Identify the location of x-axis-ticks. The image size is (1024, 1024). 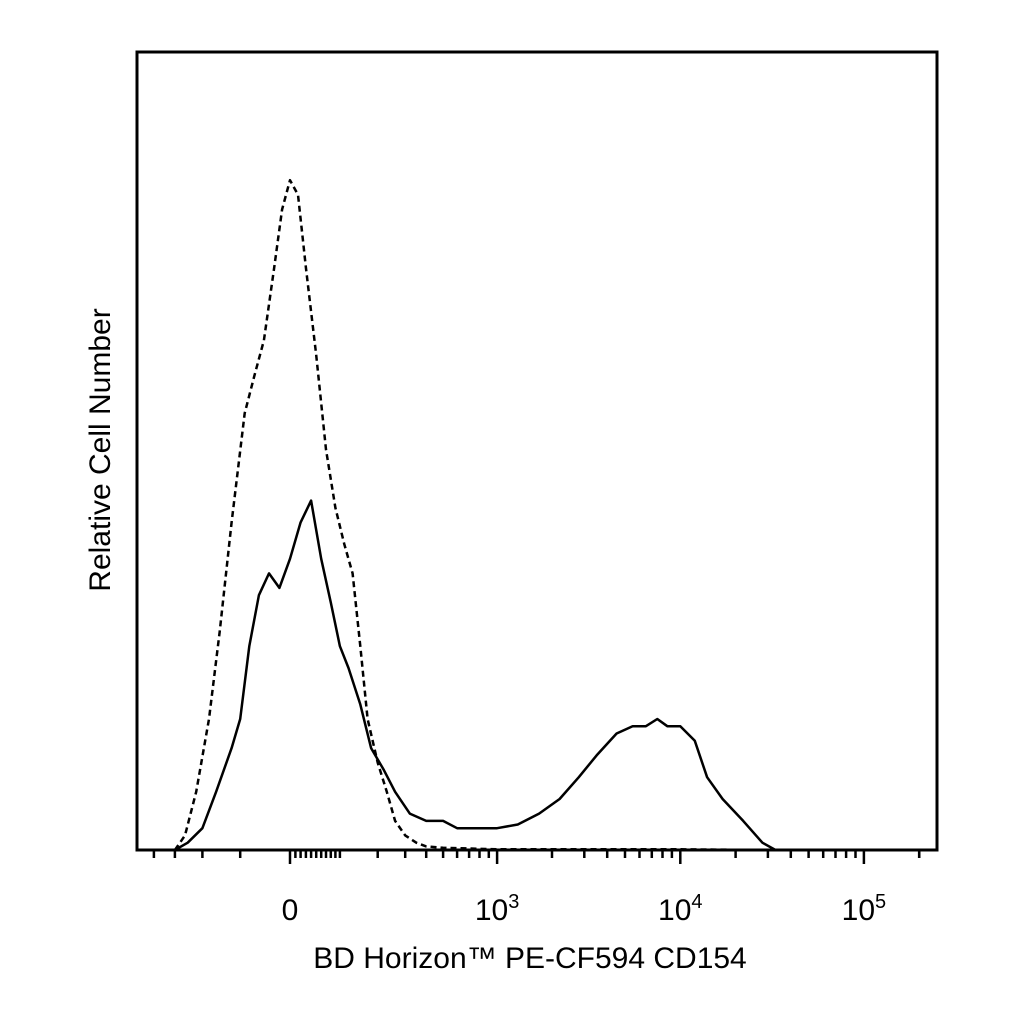
(536, 857).